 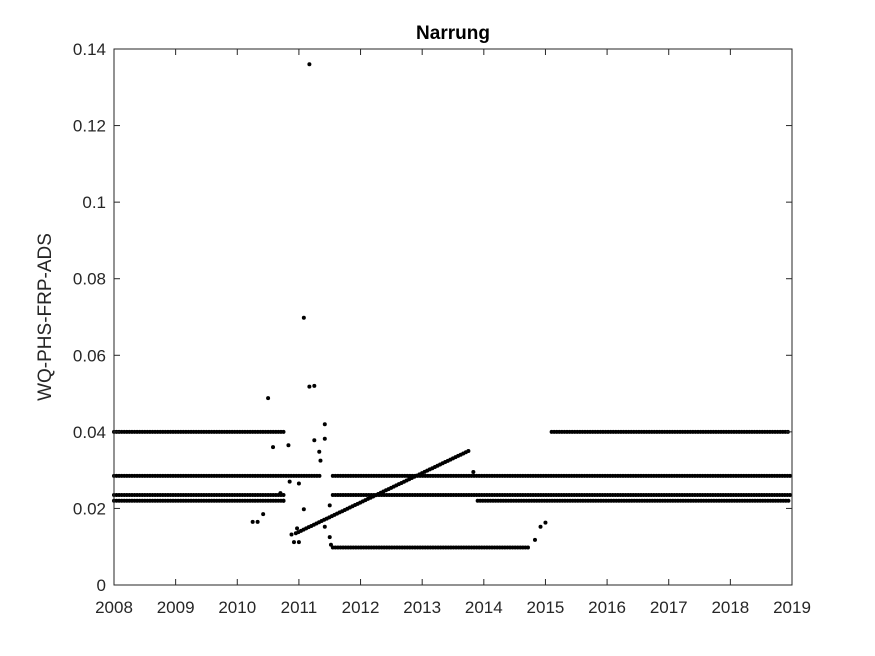 What do you see at coordinates (89, 49) in the screenshot?
I see `y-tick-label: 0.14` at bounding box center [89, 49].